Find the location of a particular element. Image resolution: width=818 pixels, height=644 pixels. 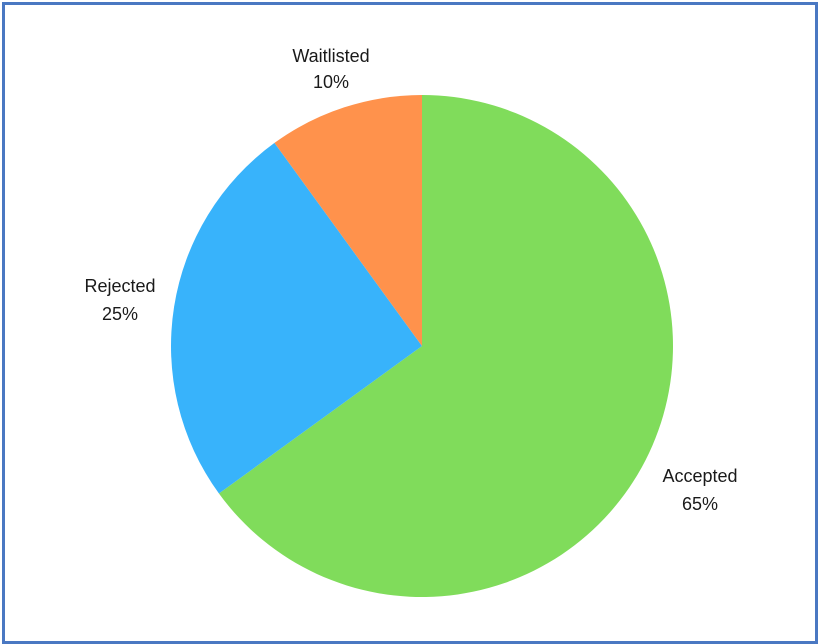

slice-value-rejected: 25% is located at coordinates (120, 314).